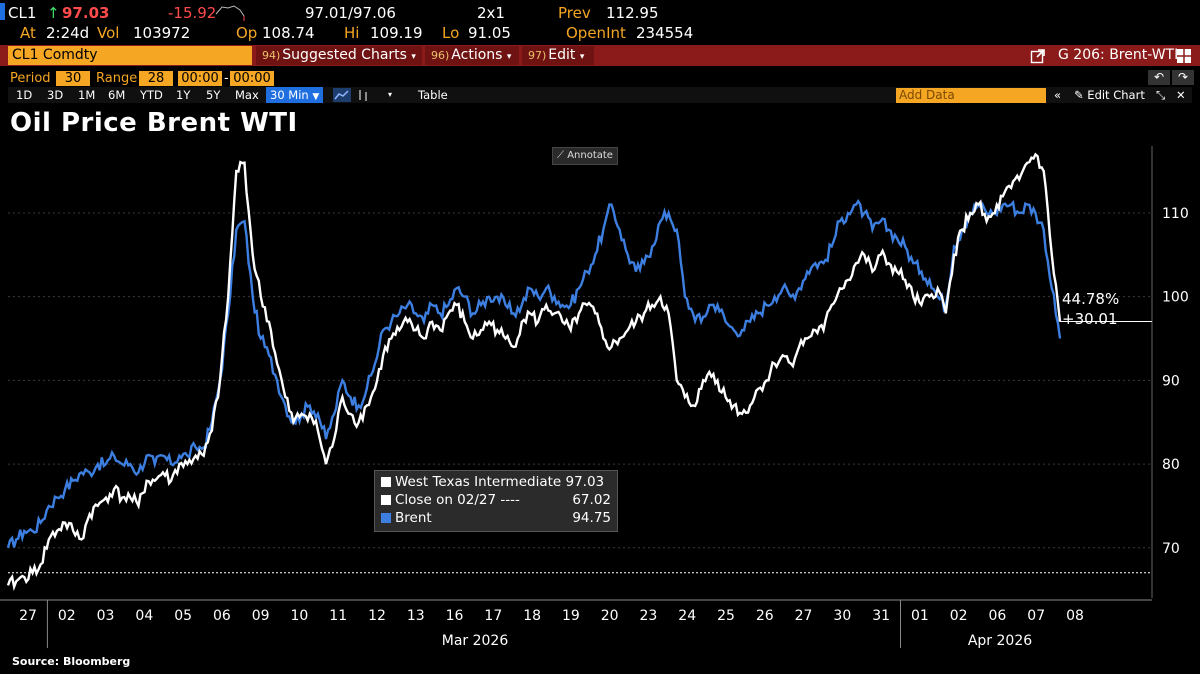  I want to click on sparkline-icon, so click(230, 13).